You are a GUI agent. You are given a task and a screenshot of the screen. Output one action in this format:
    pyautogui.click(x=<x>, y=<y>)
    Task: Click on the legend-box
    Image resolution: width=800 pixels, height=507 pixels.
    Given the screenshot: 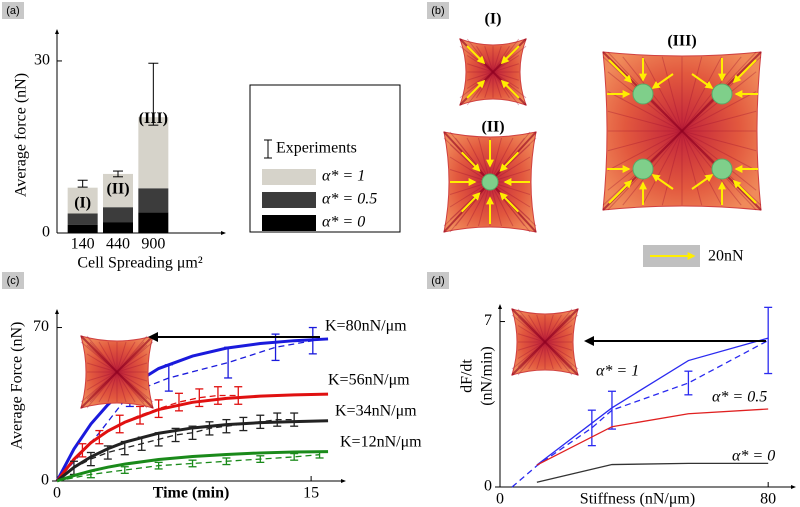 What is the action you would take?
    pyautogui.click(x=325, y=158)
    